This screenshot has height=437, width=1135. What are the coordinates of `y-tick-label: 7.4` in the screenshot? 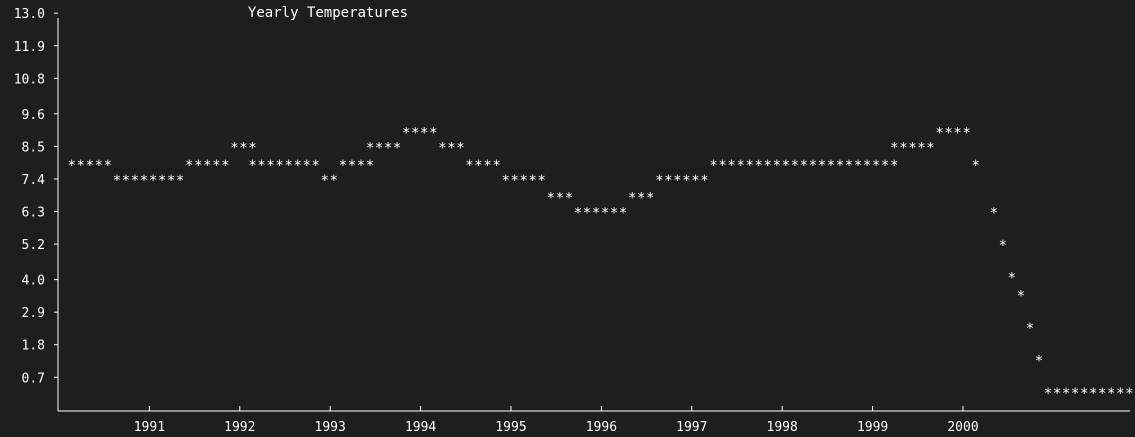 It's located at (34, 180).